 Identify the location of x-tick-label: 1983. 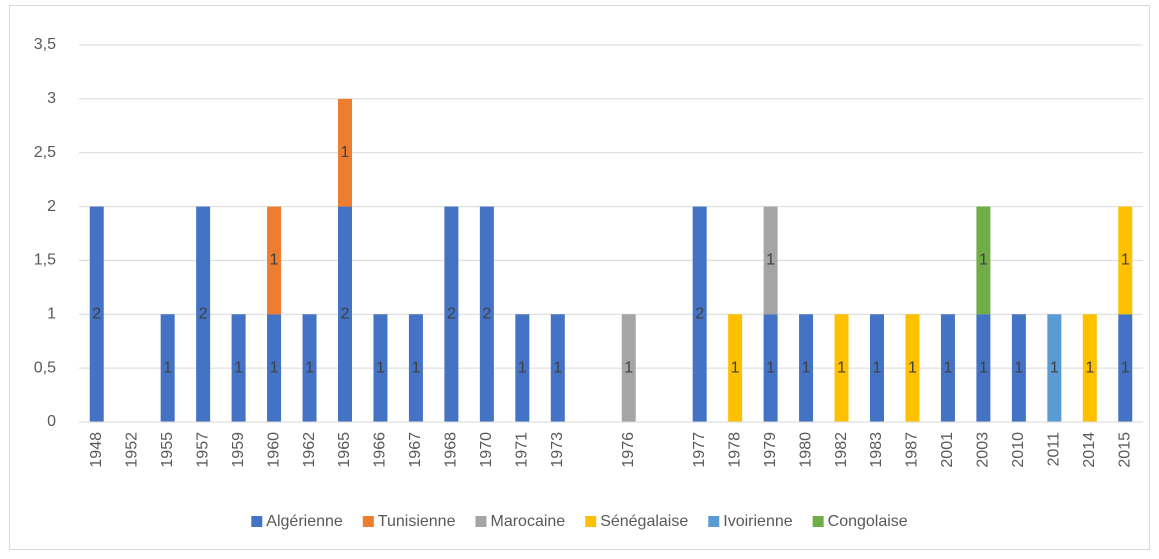
(876, 450).